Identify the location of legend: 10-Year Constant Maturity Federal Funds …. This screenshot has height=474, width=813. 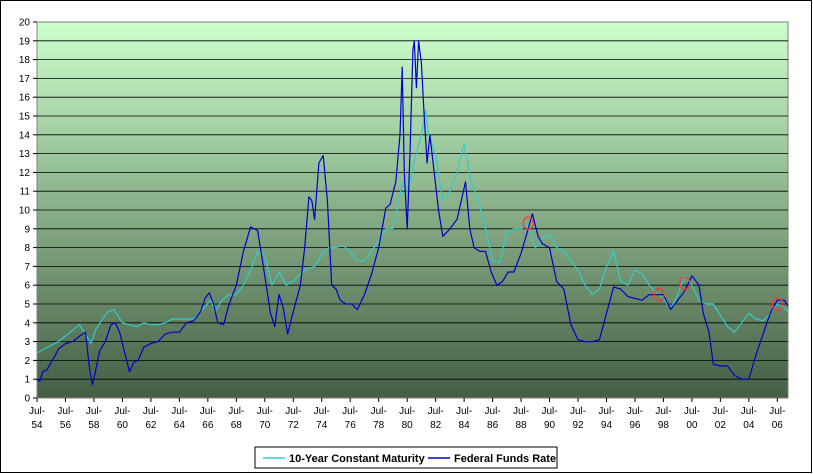
(406, 457).